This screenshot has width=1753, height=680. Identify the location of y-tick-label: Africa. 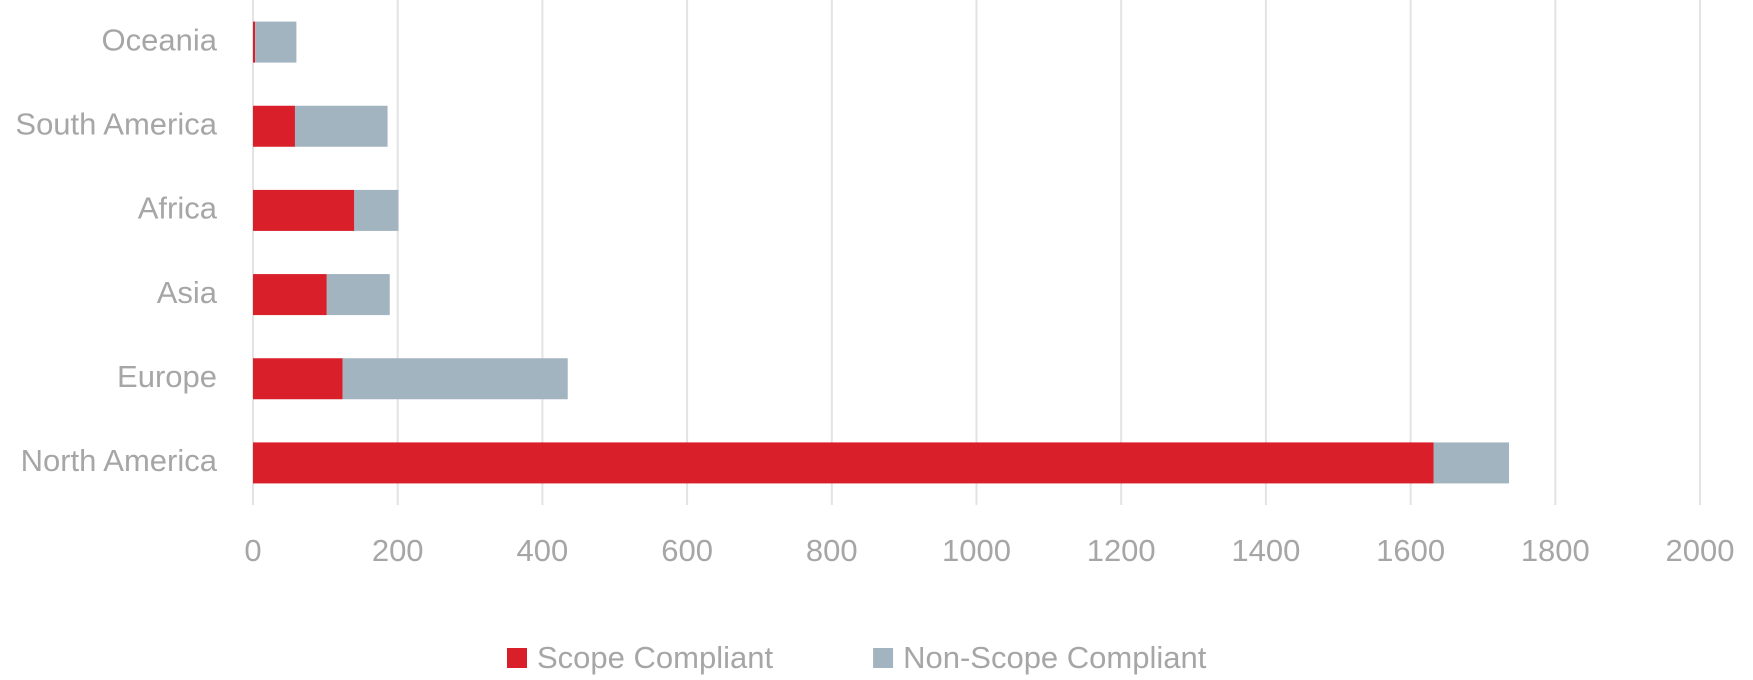
(178, 208).